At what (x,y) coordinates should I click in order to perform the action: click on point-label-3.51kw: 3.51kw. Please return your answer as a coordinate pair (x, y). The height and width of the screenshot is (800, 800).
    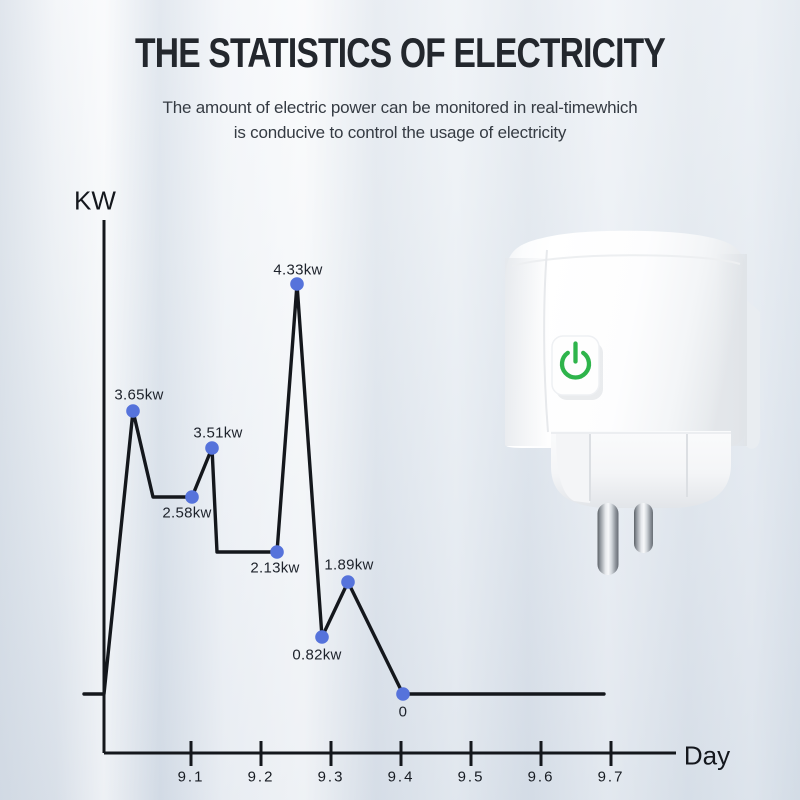
    Looking at the image, I should click on (218, 433).